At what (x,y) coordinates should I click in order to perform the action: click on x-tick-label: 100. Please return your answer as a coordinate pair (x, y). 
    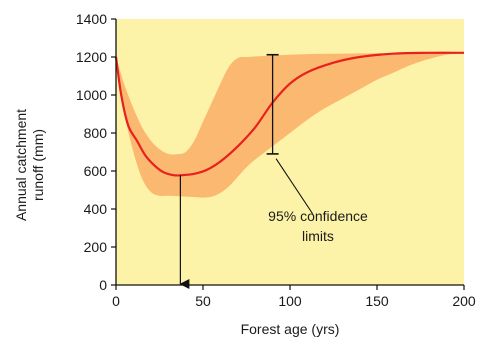
    Looking at the image, I should click on (290, 301).